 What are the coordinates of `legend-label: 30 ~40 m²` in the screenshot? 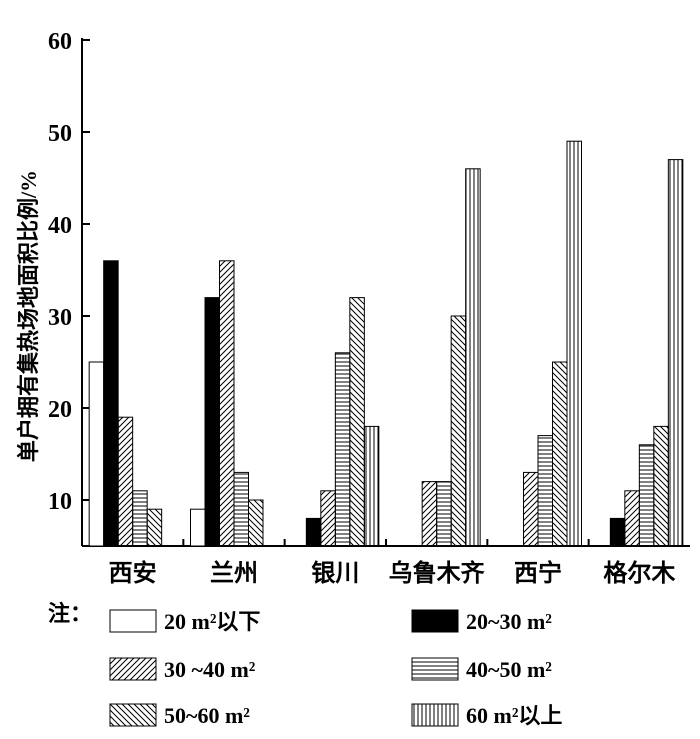 It's located at (210, 669).